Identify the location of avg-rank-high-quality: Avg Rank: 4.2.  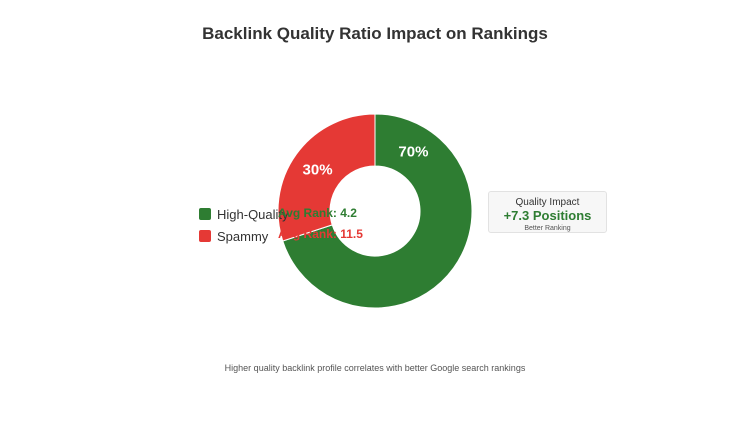
(317, 213).